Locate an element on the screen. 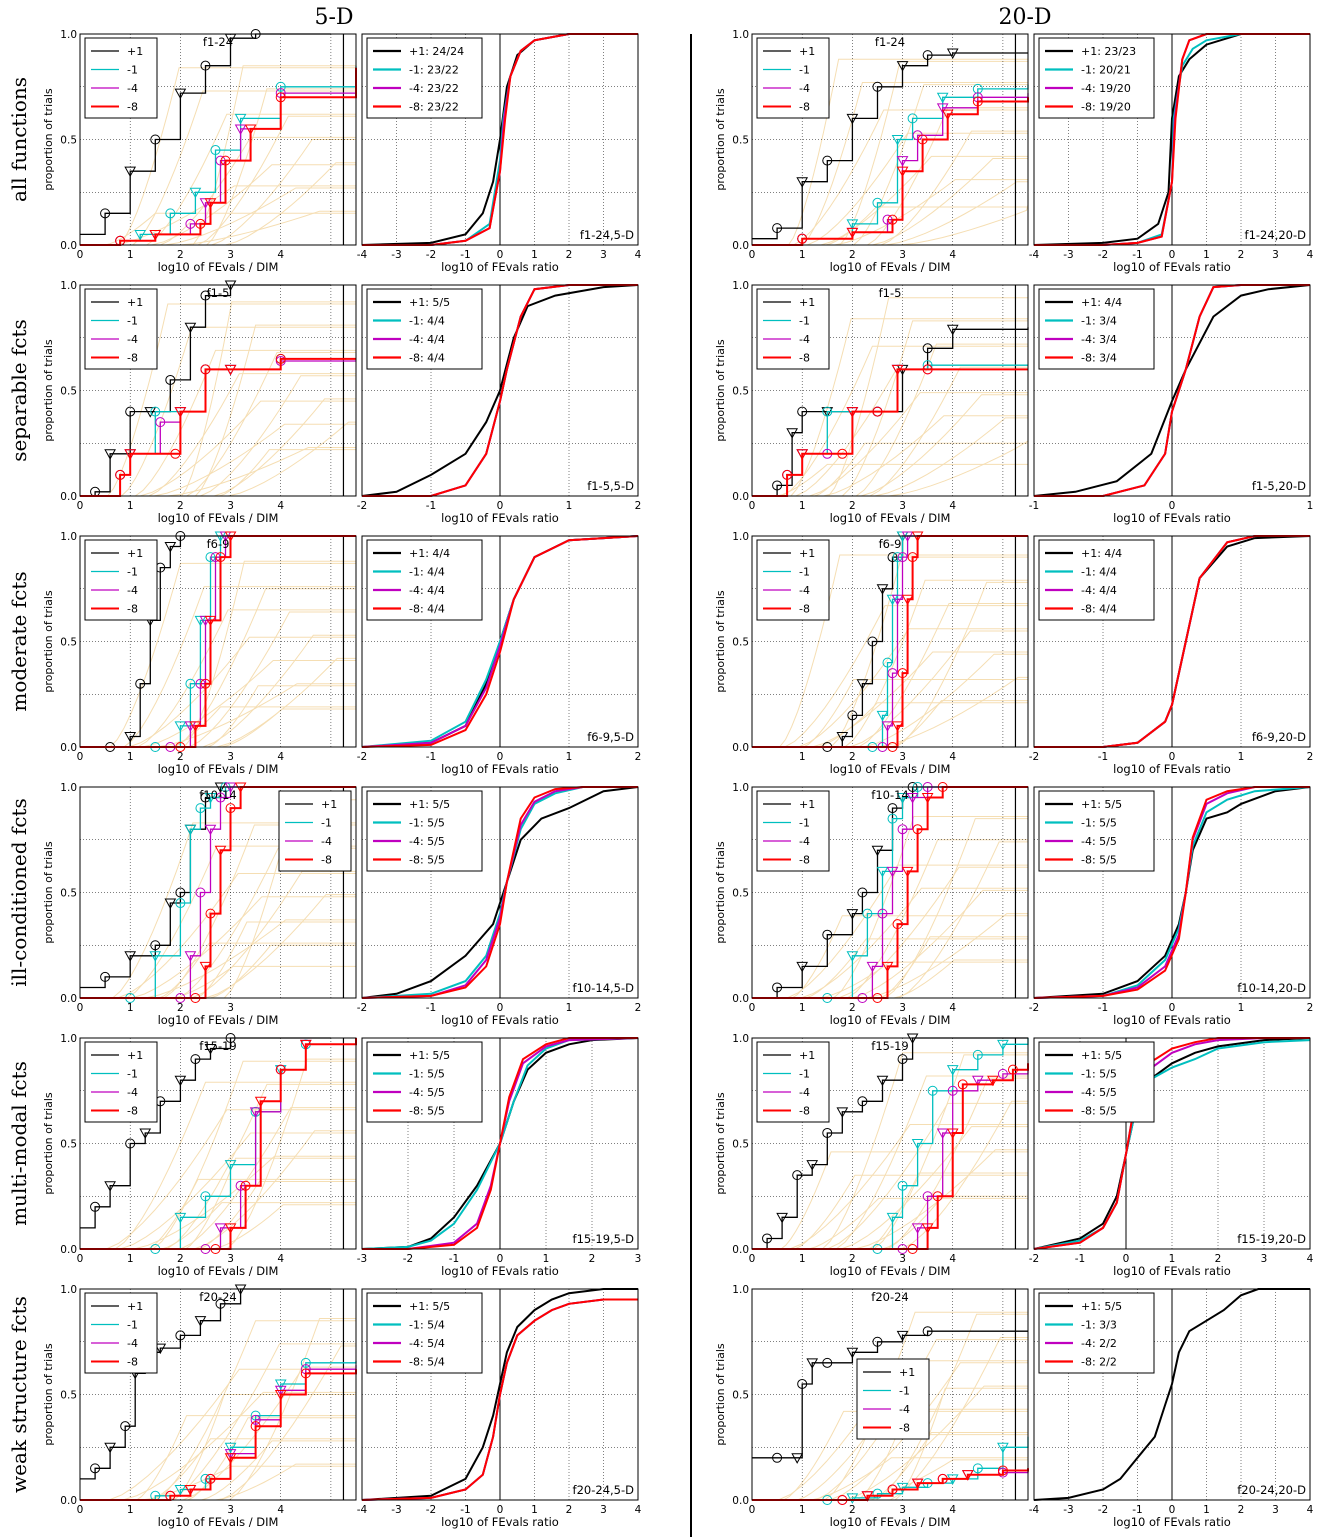 The height and width of the screenshot is (1537, 1328). panel-title: f1-24 is located at coordinates (218, 42).